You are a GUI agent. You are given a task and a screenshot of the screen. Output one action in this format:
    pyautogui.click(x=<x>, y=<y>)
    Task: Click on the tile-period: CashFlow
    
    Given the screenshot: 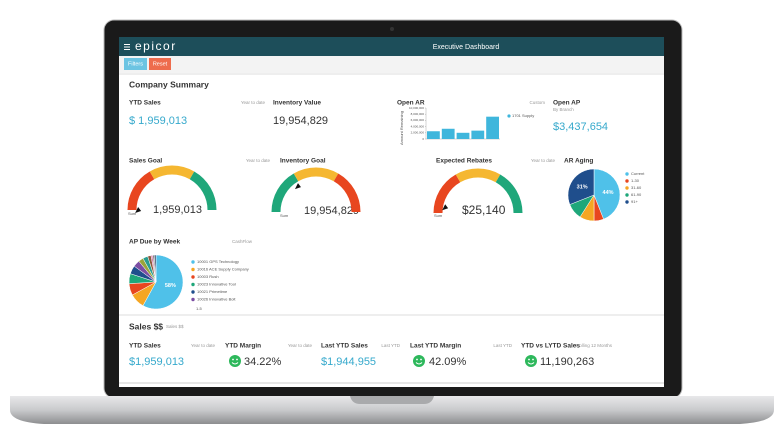 What is the action you would take?
    pyautogui.click(x=242, y=241)
    